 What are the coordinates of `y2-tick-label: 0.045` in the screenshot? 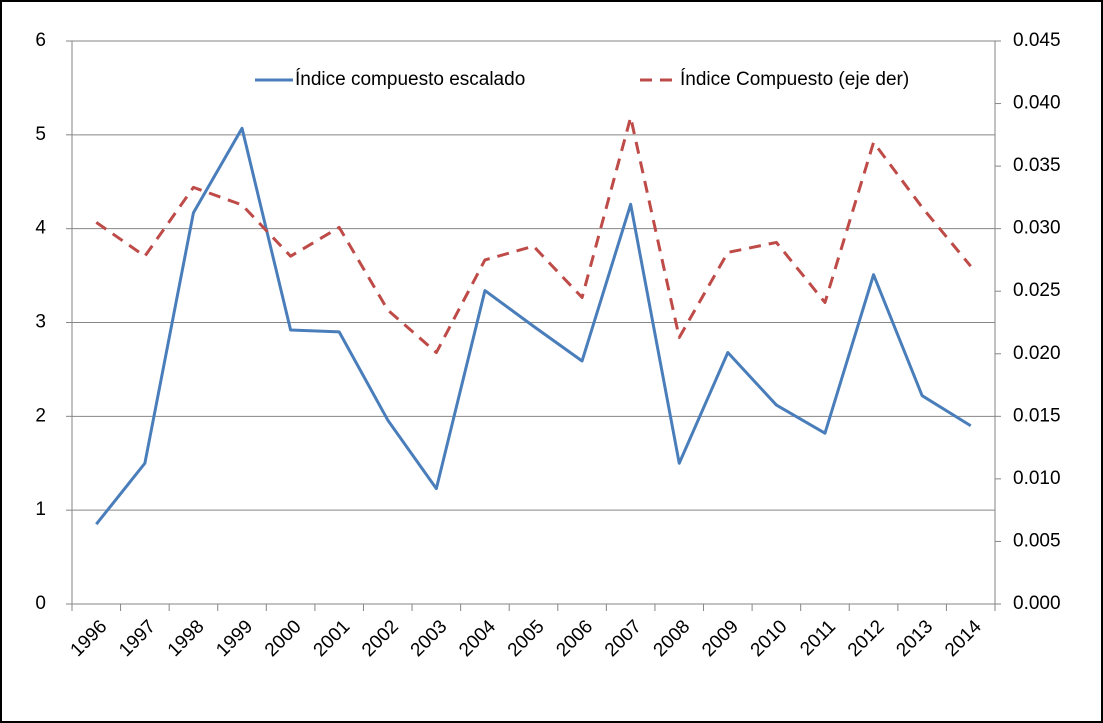 It's located at (1037, 40).